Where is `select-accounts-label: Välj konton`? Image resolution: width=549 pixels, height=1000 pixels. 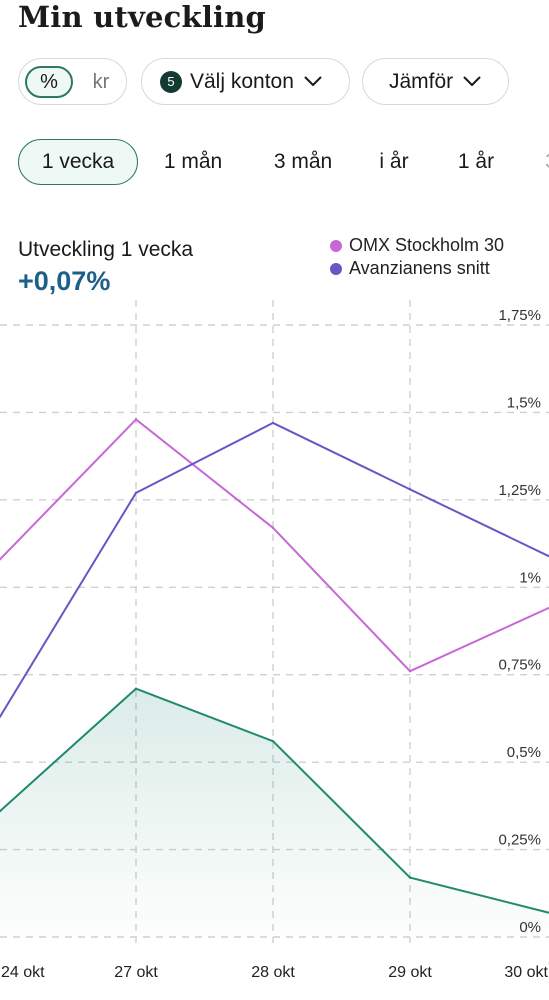 select-accounts-label: Välj konton is located at coordinates (242, 81).